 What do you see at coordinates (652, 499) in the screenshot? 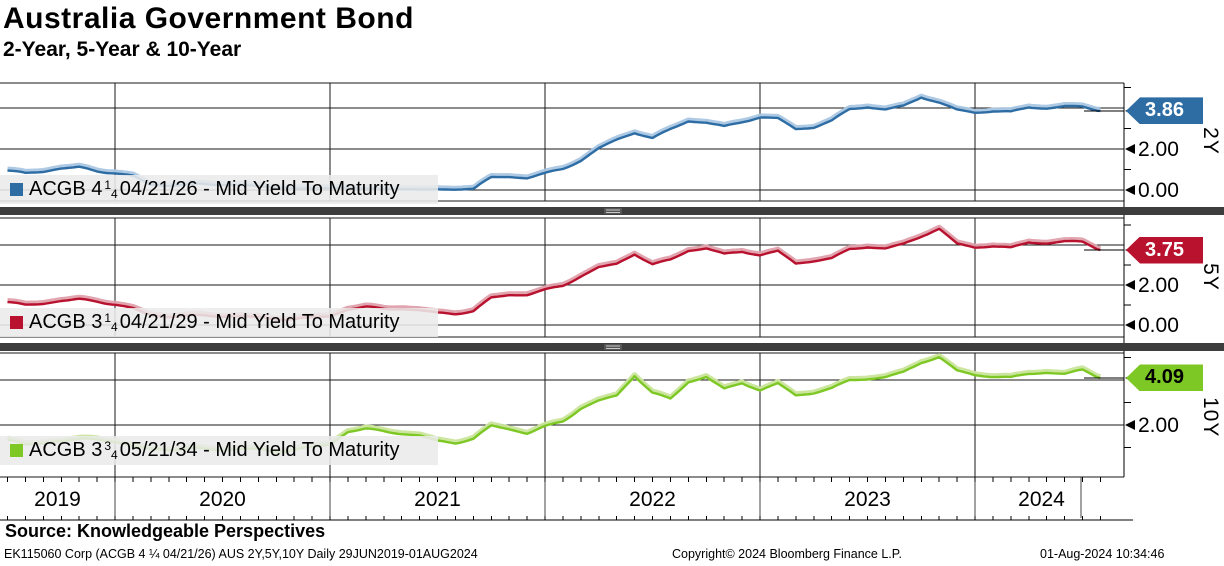
I see `year-label: 2022` at bounding box center [652, 499].